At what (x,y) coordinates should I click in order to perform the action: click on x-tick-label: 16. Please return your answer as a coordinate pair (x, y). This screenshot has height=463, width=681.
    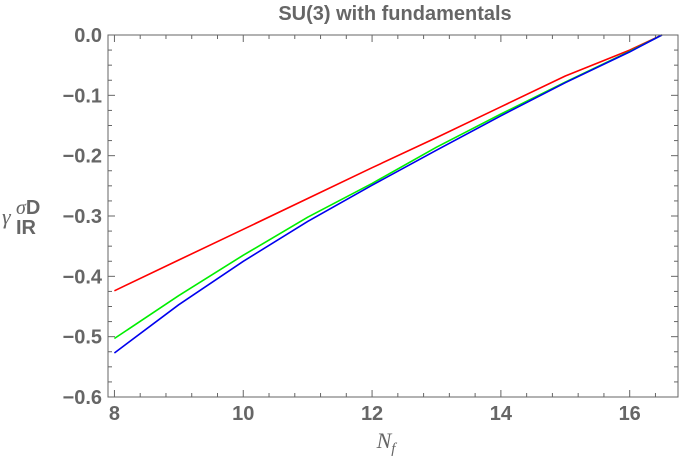
    Looking at the image, I should click on (630, 414).